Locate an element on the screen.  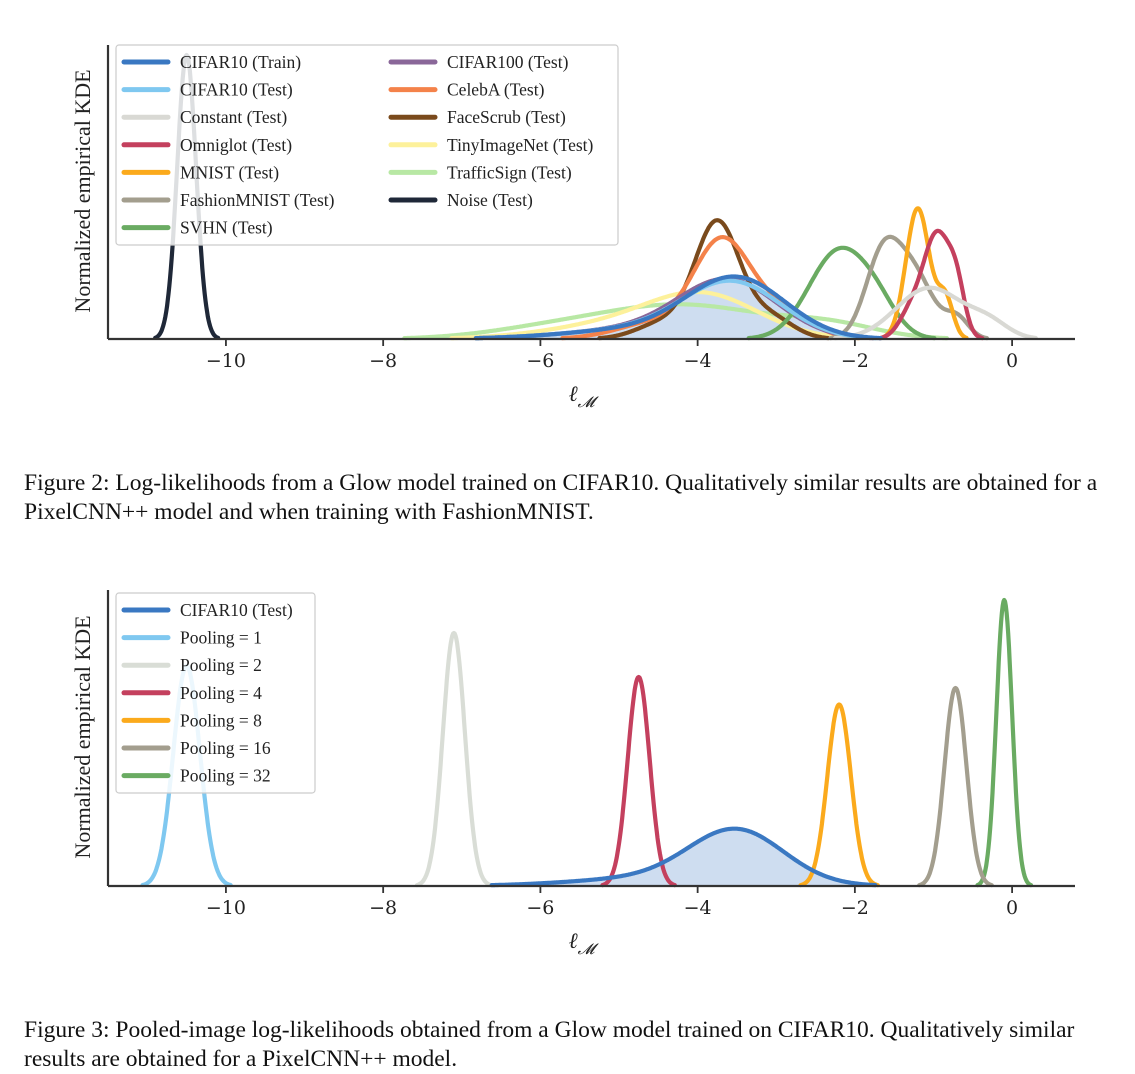
legend-label-constant-test: Constant (Test) is located at coordinates (233, 117).